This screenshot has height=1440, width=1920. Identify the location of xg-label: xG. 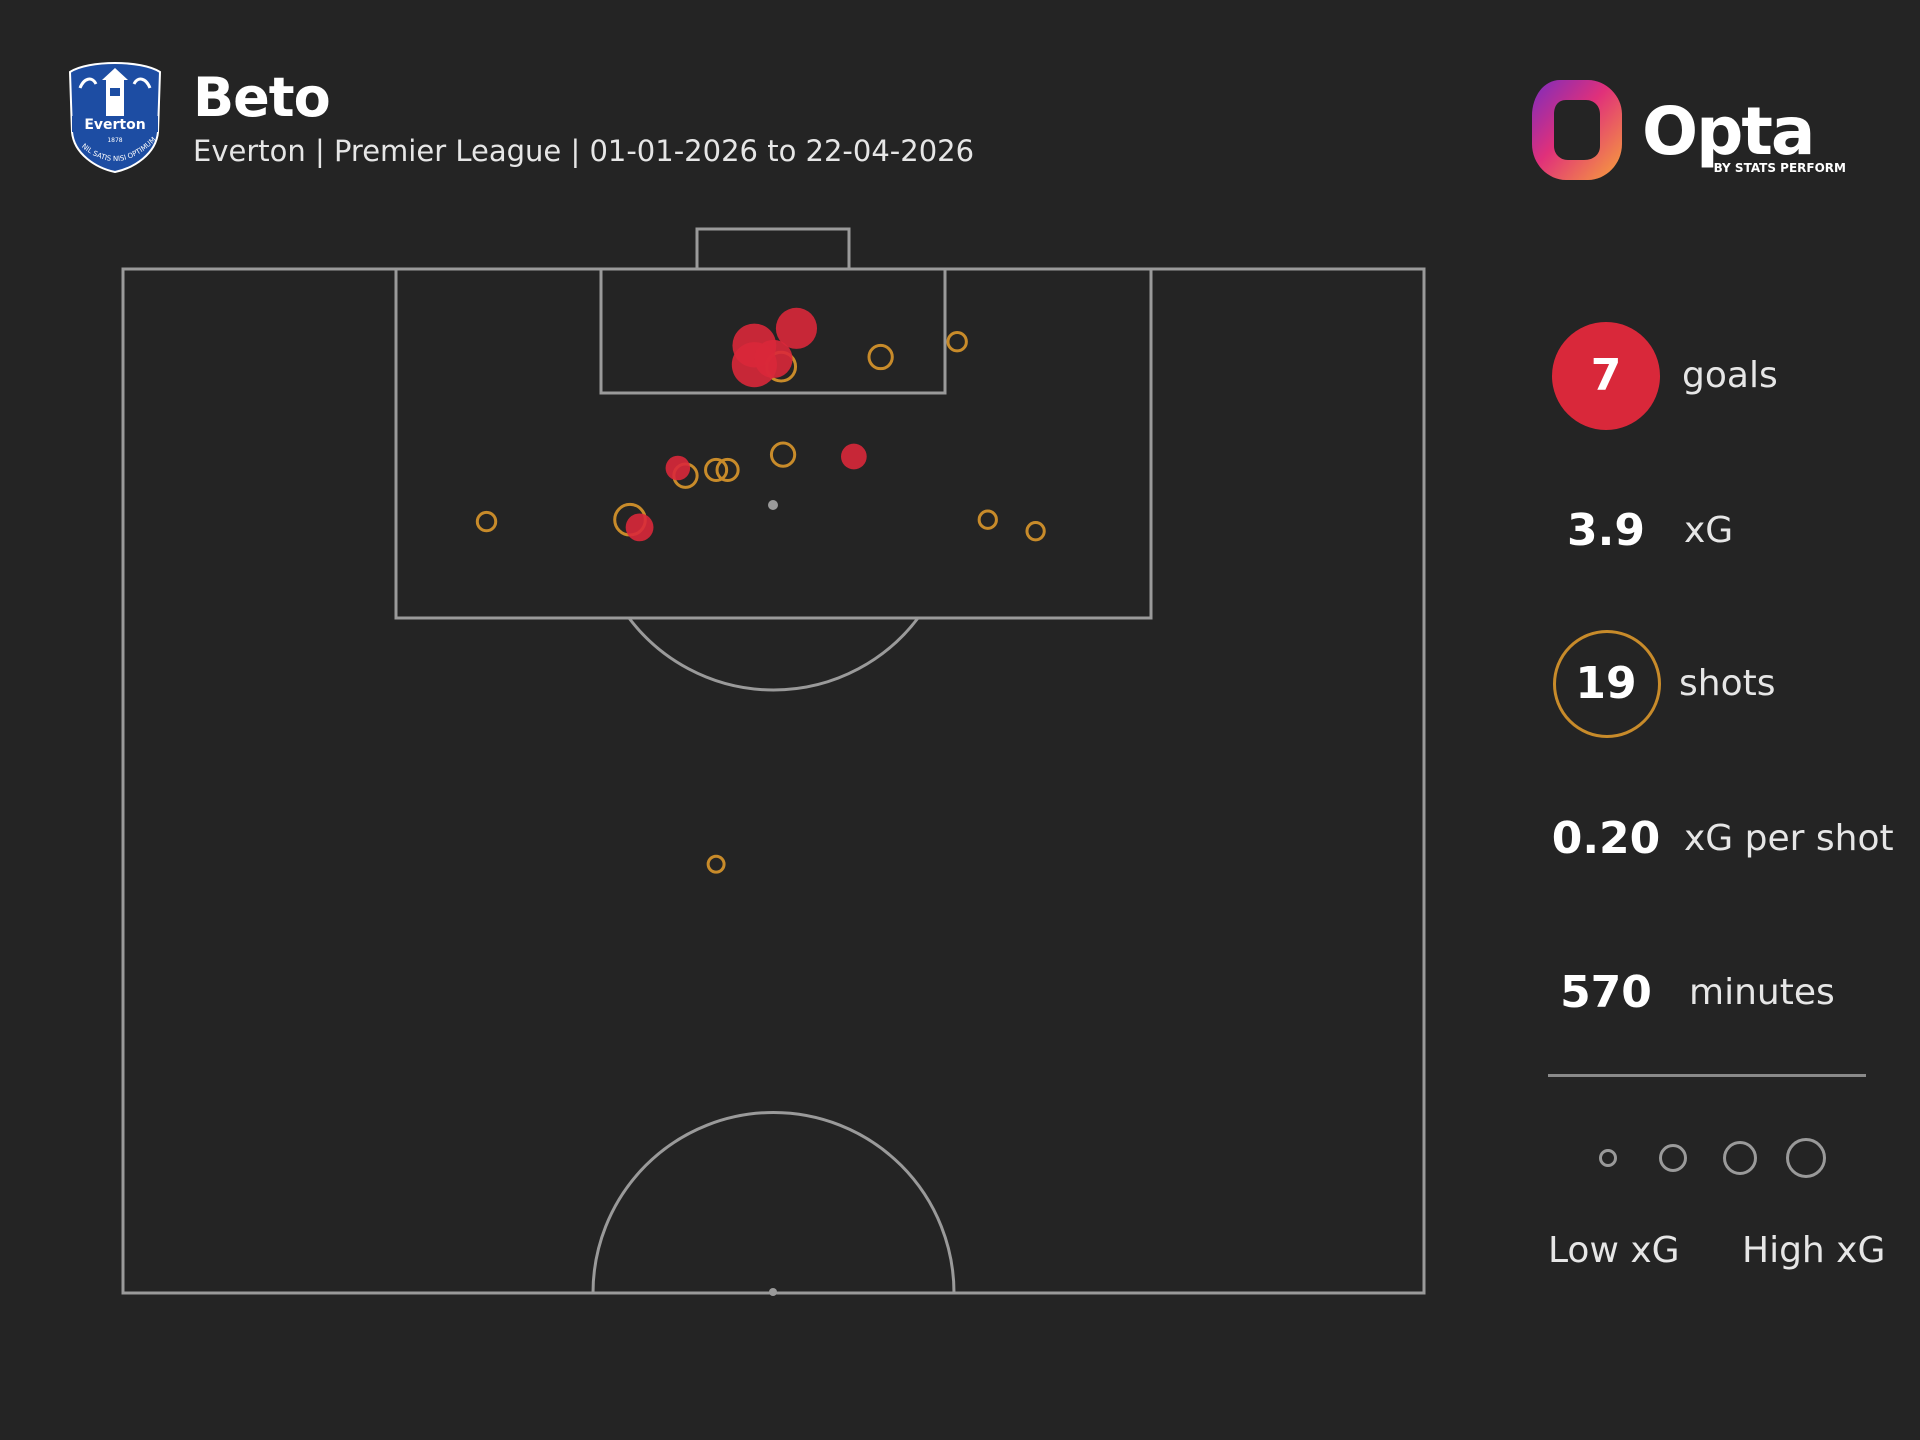
(1709, 530).